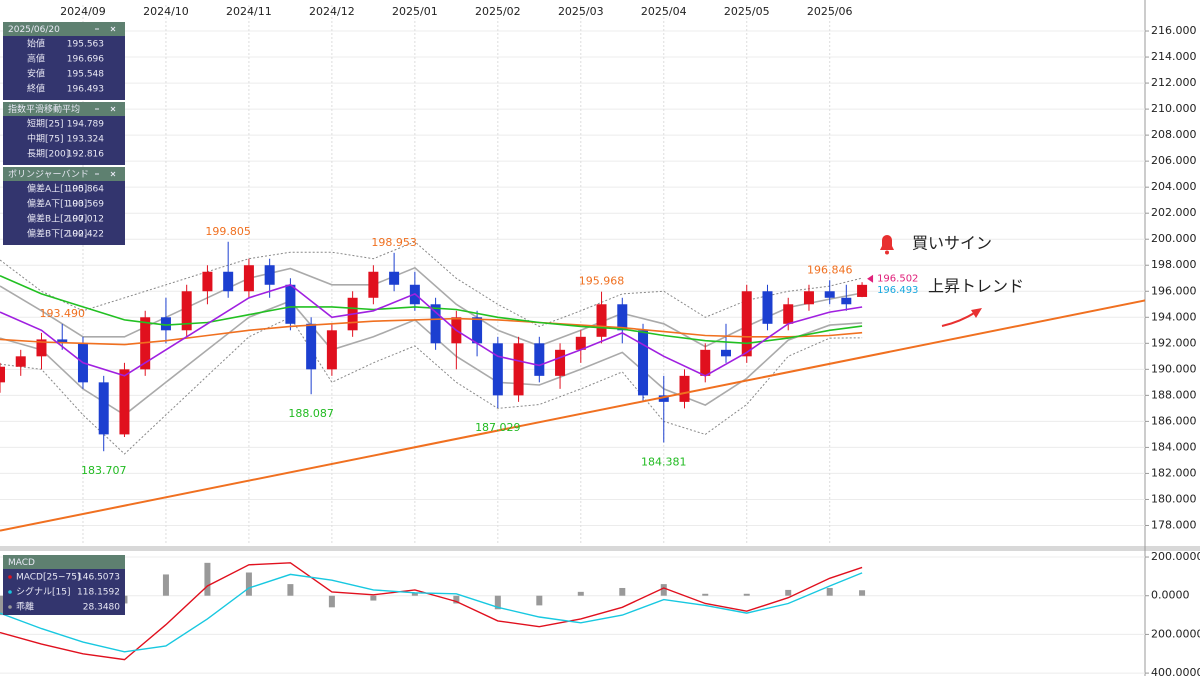 The image size is (1200, 680). What do you see at coordinates (85, 125) in the screenshot?
I see `panel-value: 194.789` at bounding box center [85, 125].